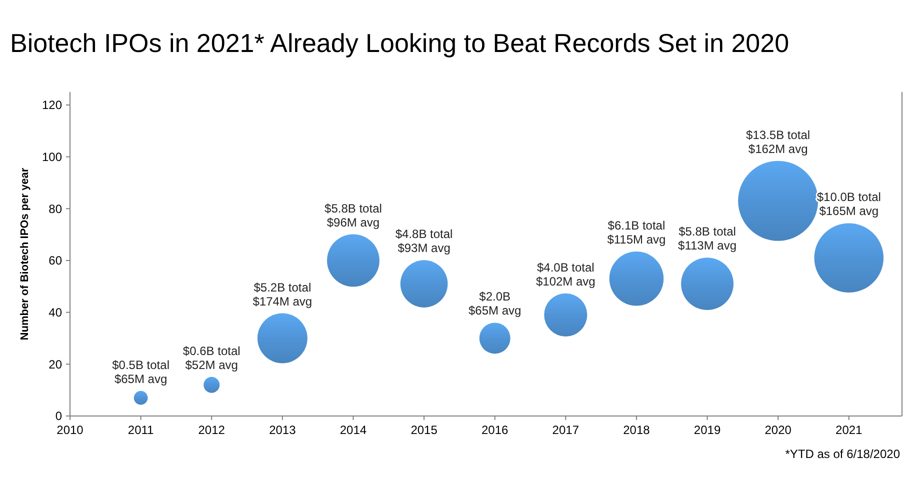 The width and height of the screenshot is (922, 487). I want to click on text: *YTD as of 6/18/2020, so click(842, 454).